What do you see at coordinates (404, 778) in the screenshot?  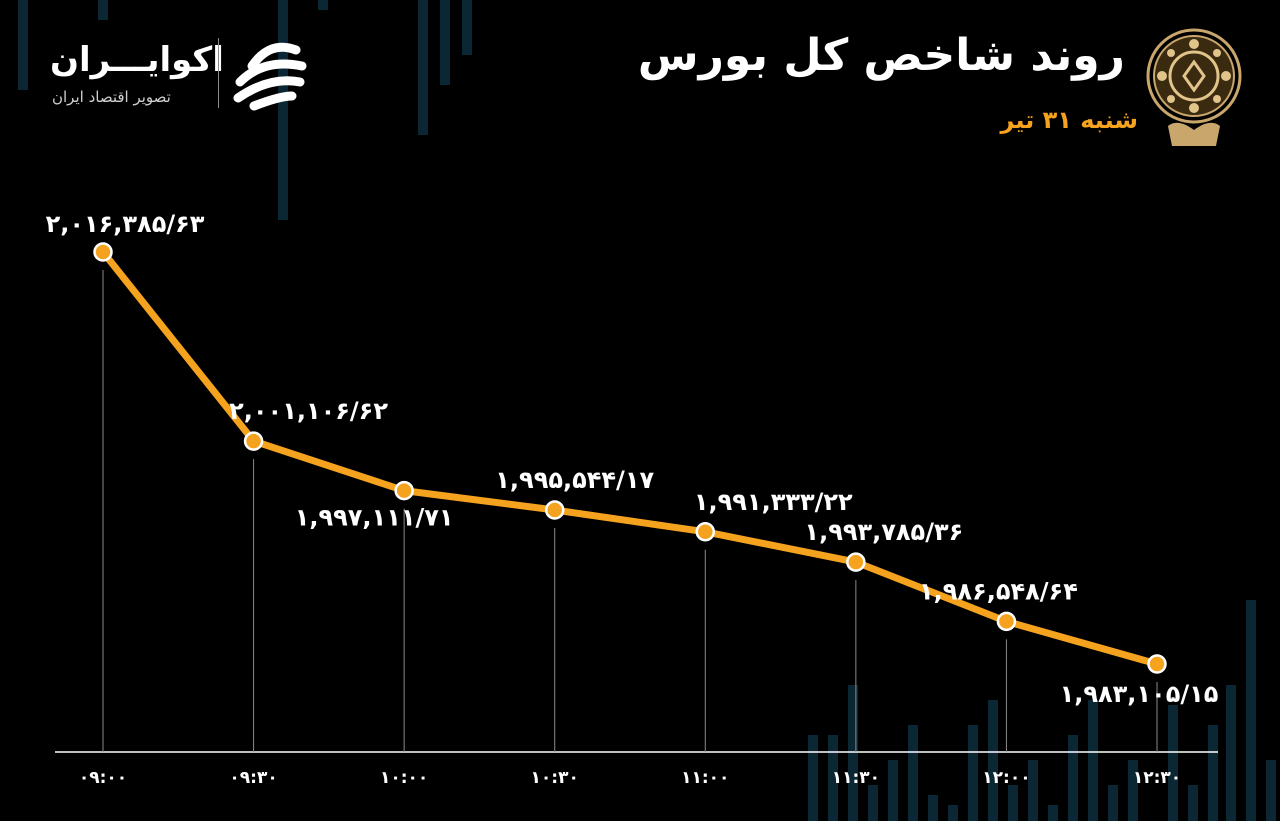 I see `x-tick-label: ۱۰:۰۰` at bounding box center [404, 778].